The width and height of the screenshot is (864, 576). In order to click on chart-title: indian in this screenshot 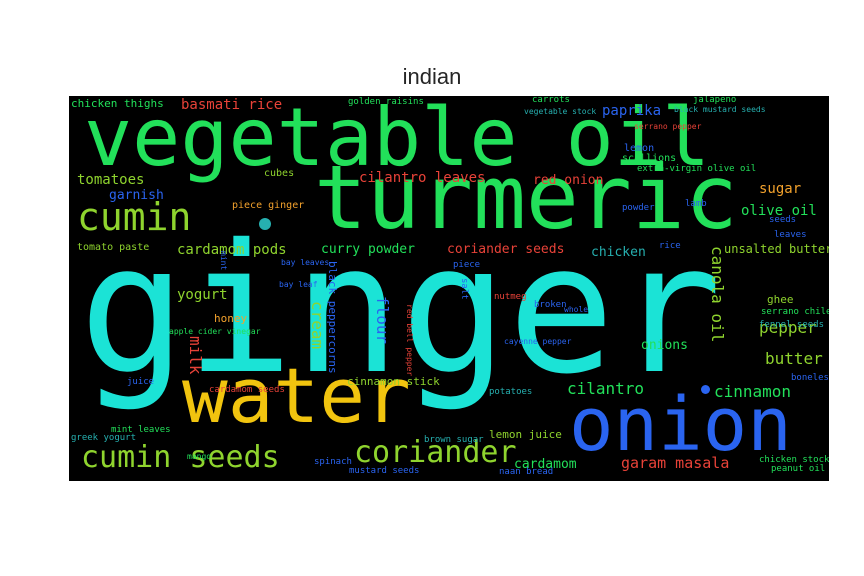, I will do `click(432, 76)`.